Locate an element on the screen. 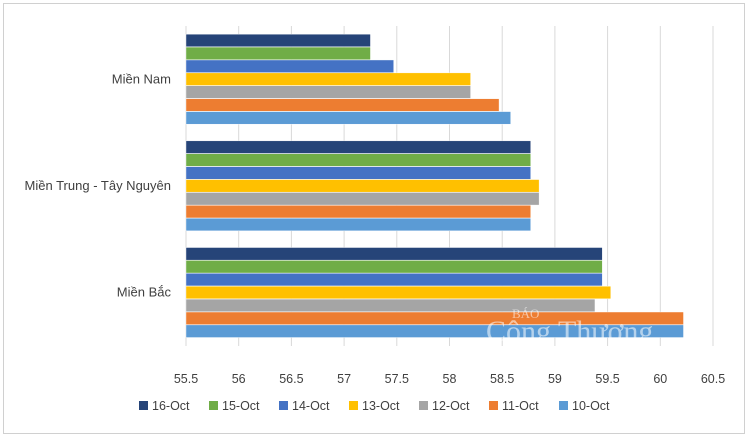  legend-label: 10-Oct is located at coordinates (591, 406).